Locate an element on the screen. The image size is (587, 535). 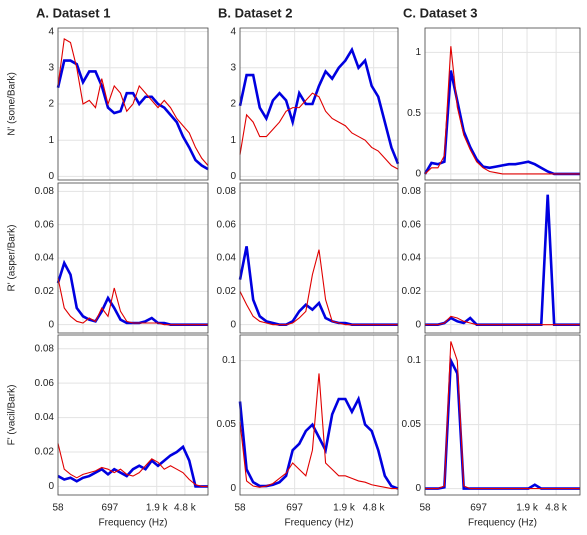
panel-title: B. Dataset 2 is located at coordinates (255, 12).